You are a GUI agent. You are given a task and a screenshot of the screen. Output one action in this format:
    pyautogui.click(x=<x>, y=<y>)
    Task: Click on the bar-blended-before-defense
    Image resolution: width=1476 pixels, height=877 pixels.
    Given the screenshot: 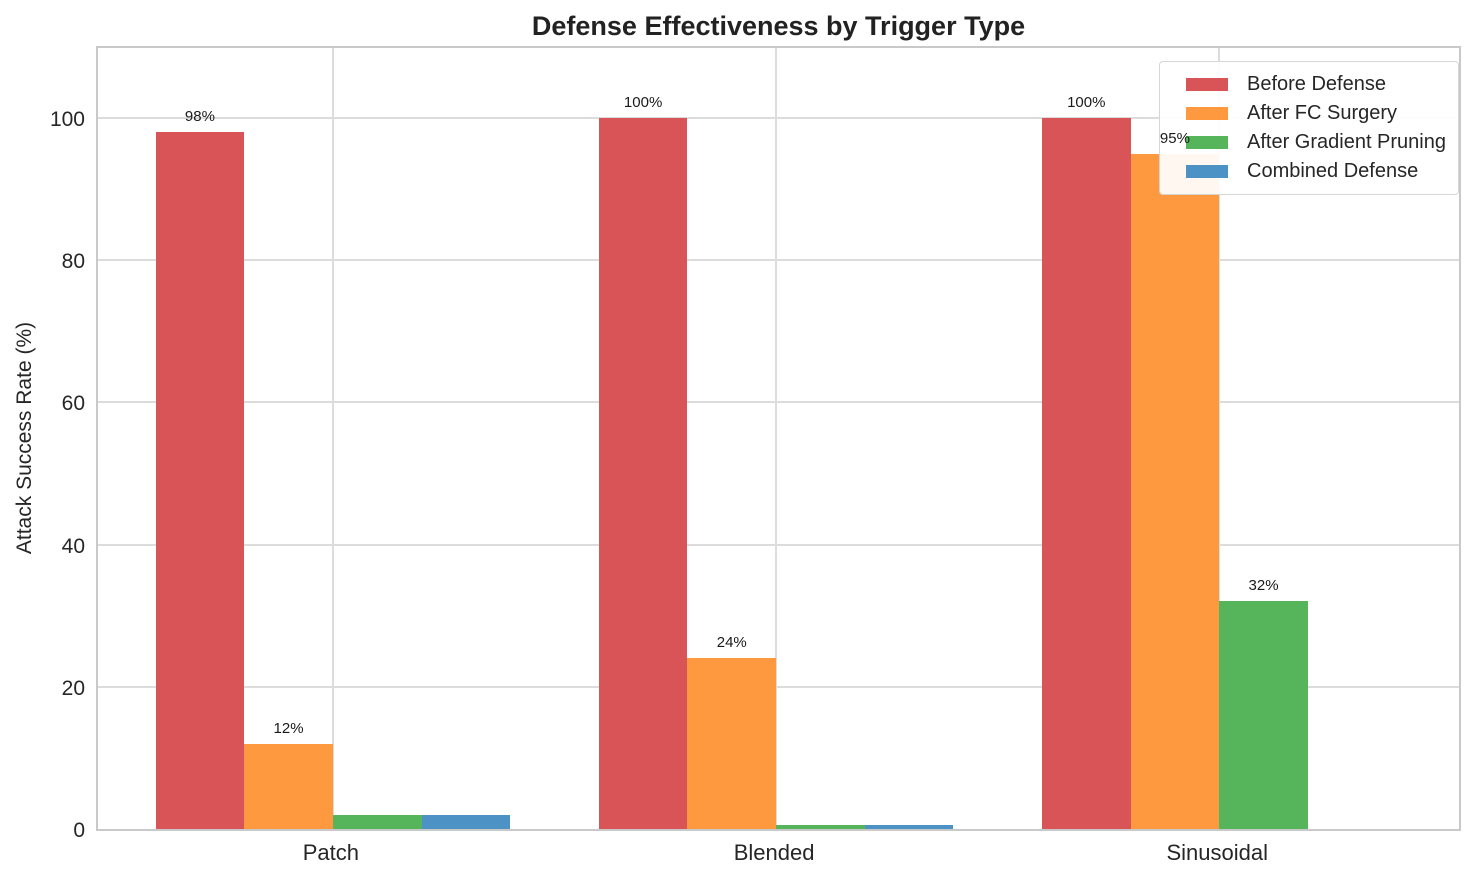 What is the action you would take?
    pyautogui.click(x=643, y=473)
    